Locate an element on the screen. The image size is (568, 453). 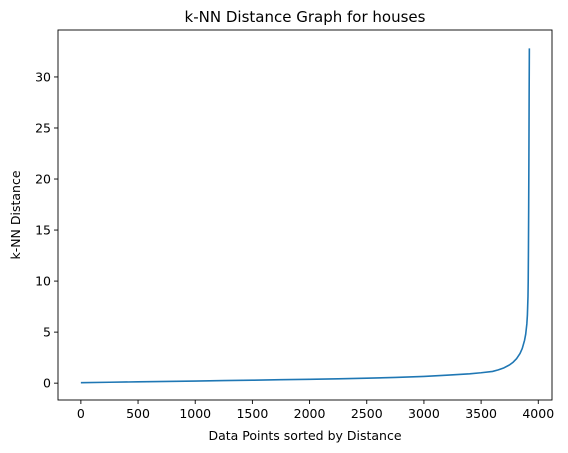
x-axis-label: Data Points sorted by Distance is located at coordinates (304, 435).